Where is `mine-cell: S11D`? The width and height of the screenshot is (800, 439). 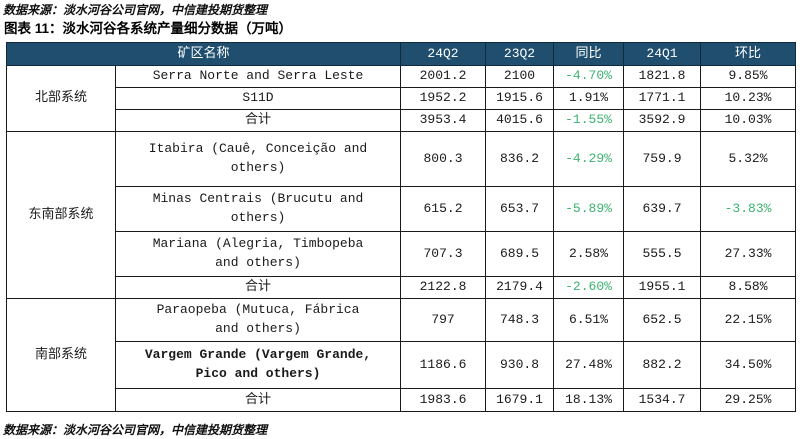
mine-cell: S11D is located at coordinates (258, 98).